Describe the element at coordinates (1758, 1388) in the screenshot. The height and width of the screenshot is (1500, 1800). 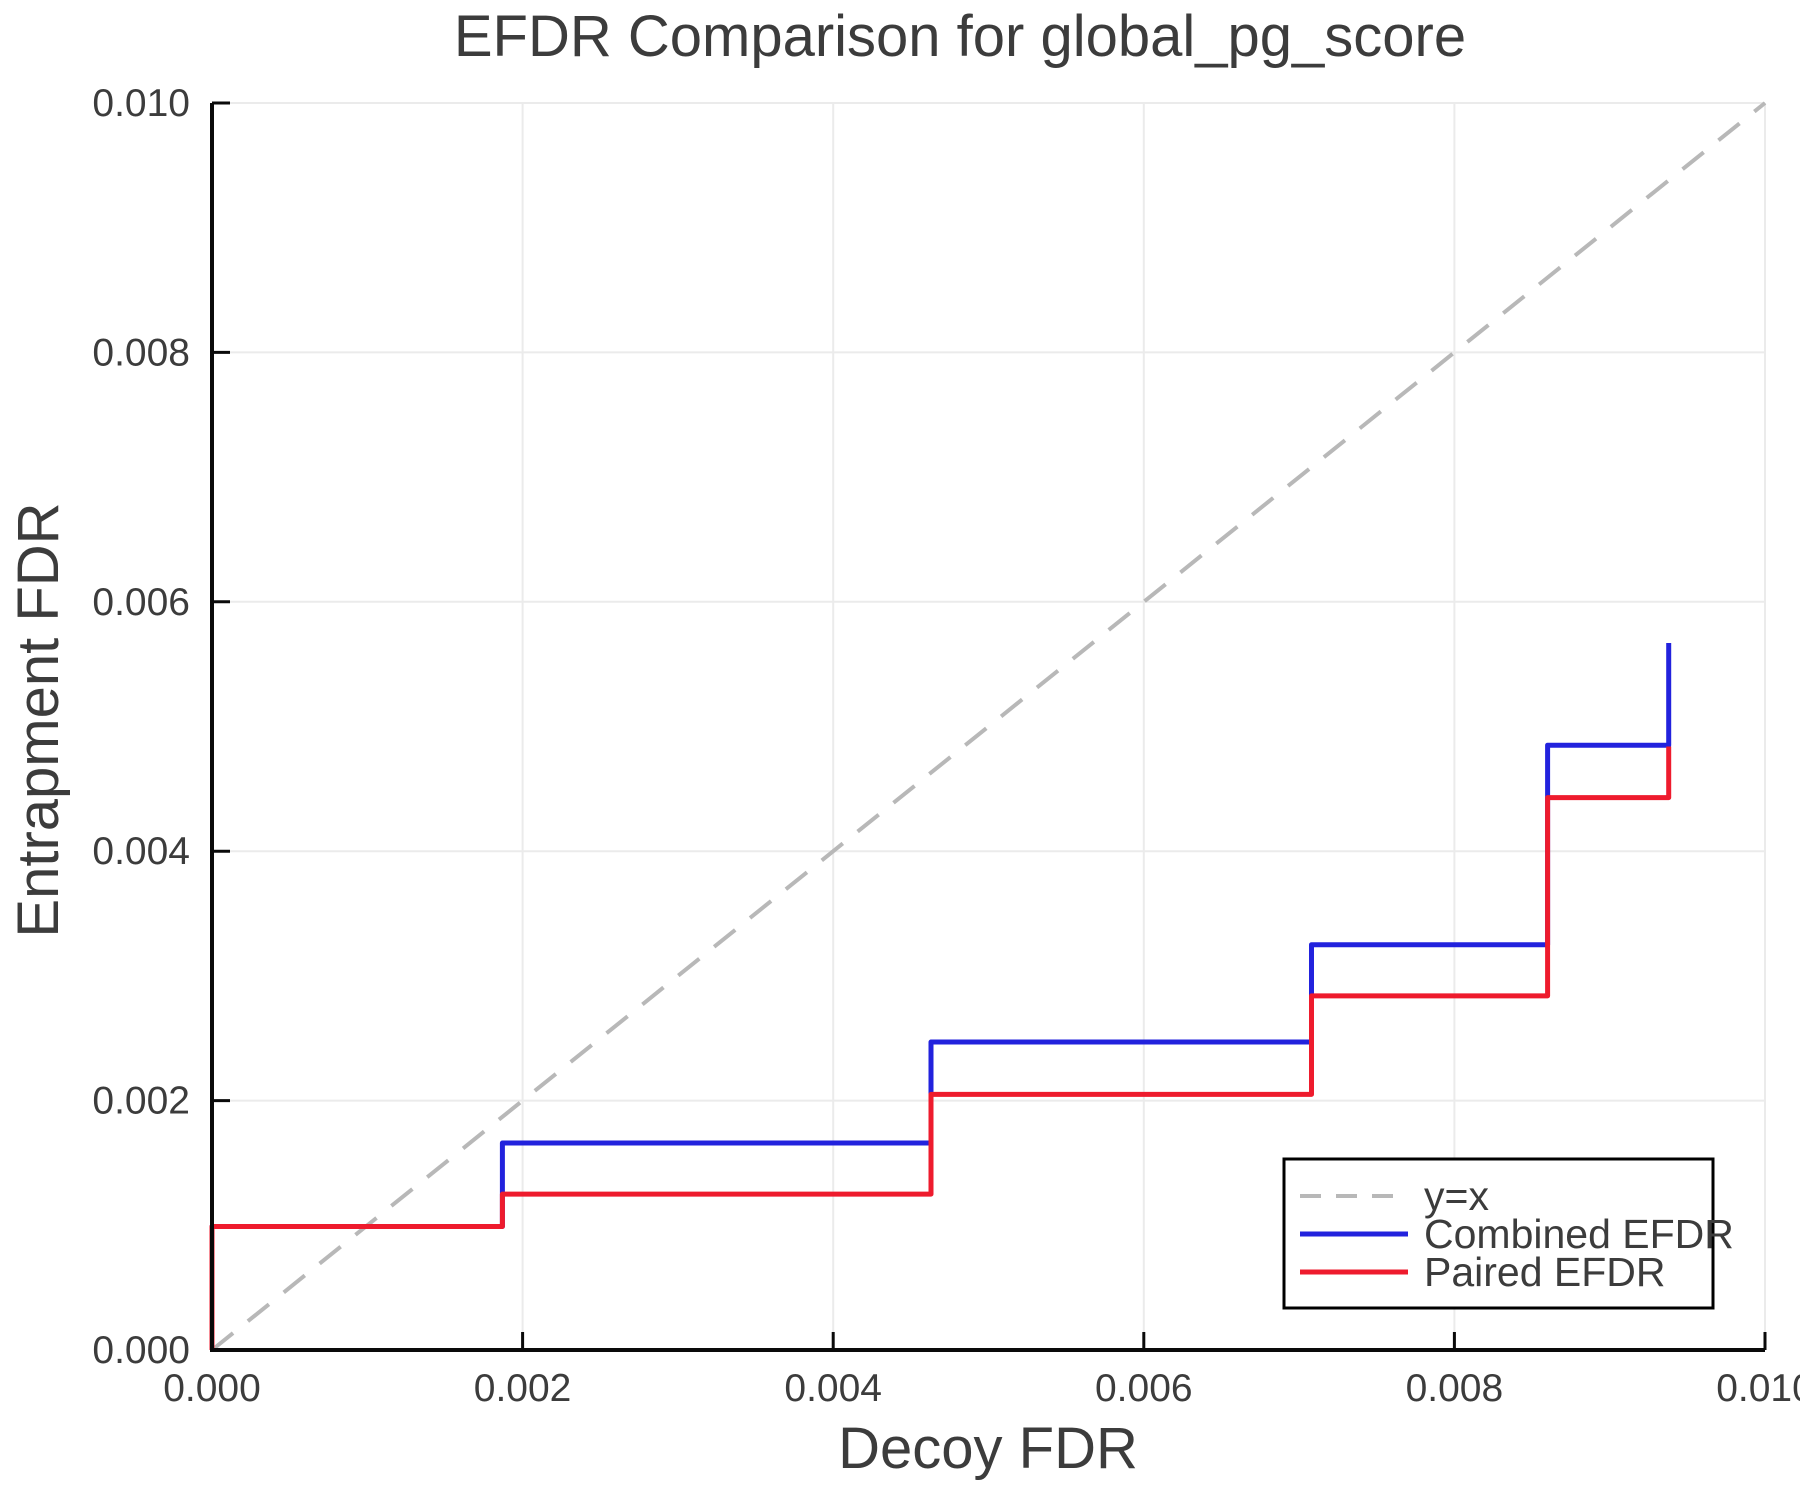
I see `x-tick-label: 0.010` at that location.